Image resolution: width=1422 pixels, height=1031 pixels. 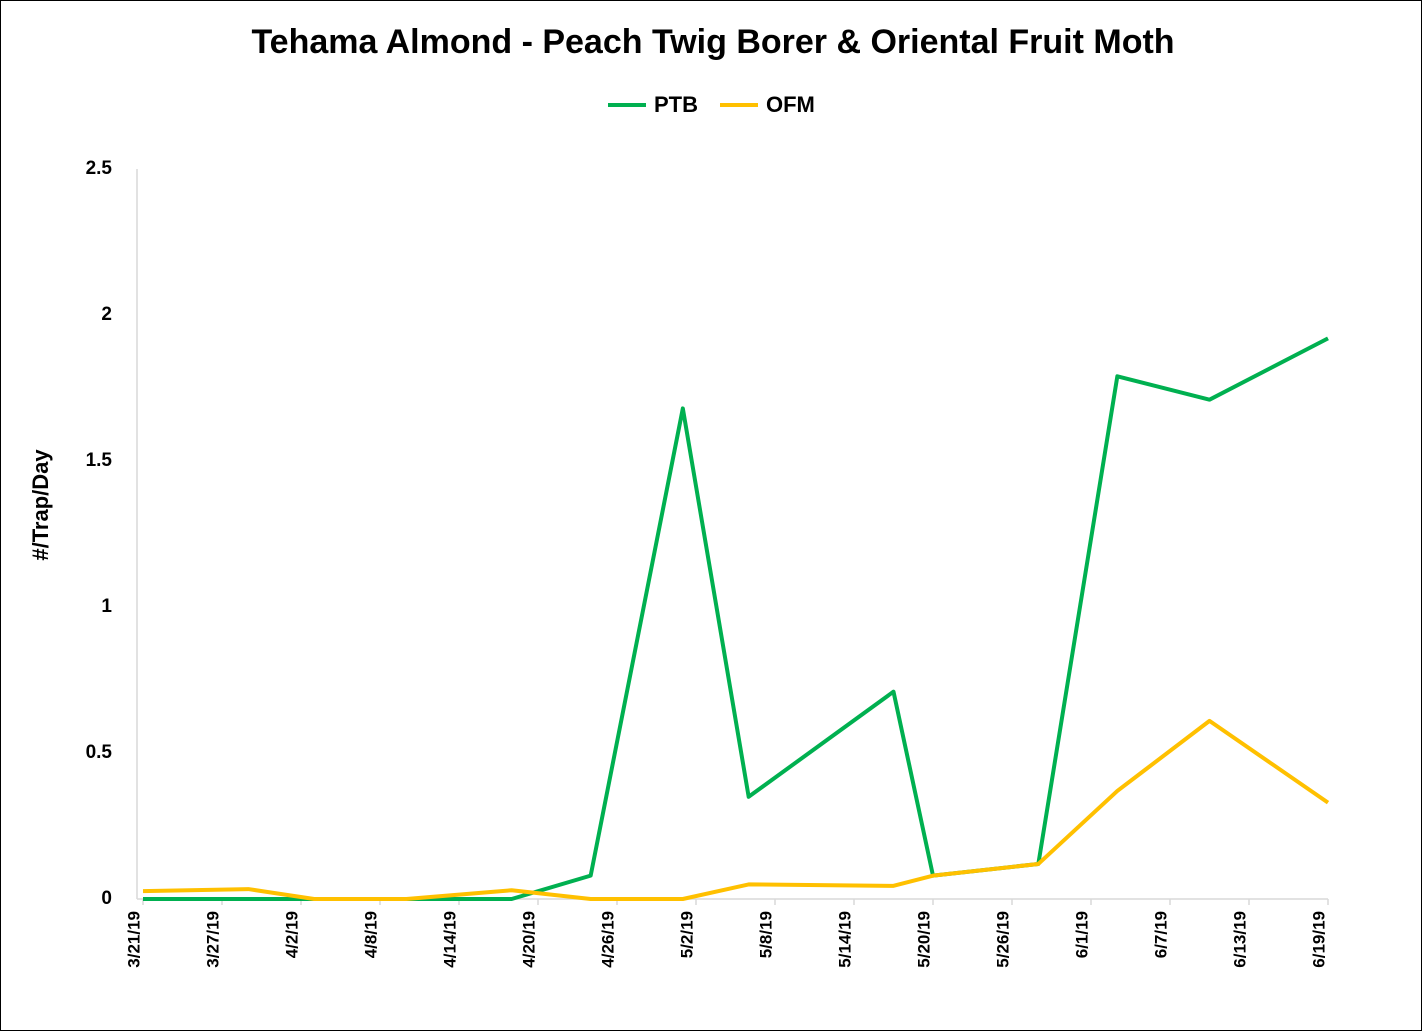 I want to click on x-tick-label: 3/21/19, so click(x=133, y=939).